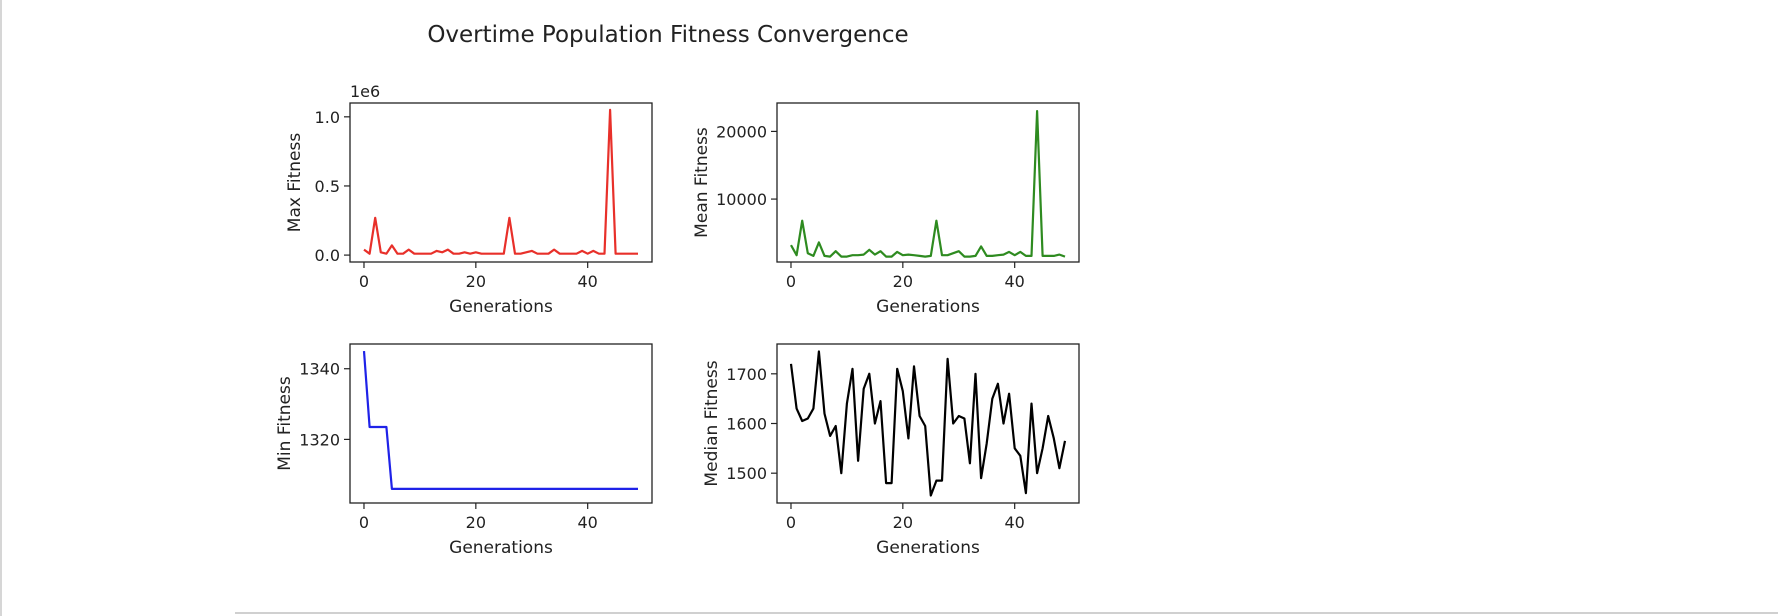  What do you see at coordinates (741, 199) in the screenshot?
I see `y-tick-label: 10000` at bounding box center [741, 199].